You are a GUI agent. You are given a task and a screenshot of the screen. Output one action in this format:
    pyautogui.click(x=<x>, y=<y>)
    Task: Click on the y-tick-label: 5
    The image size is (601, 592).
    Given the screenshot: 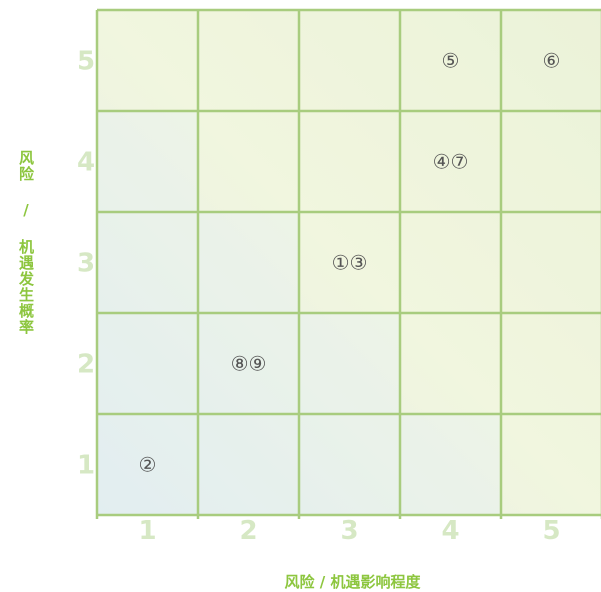 What is the action you would take?
    pyautogui.click(x=86, y=62)
    